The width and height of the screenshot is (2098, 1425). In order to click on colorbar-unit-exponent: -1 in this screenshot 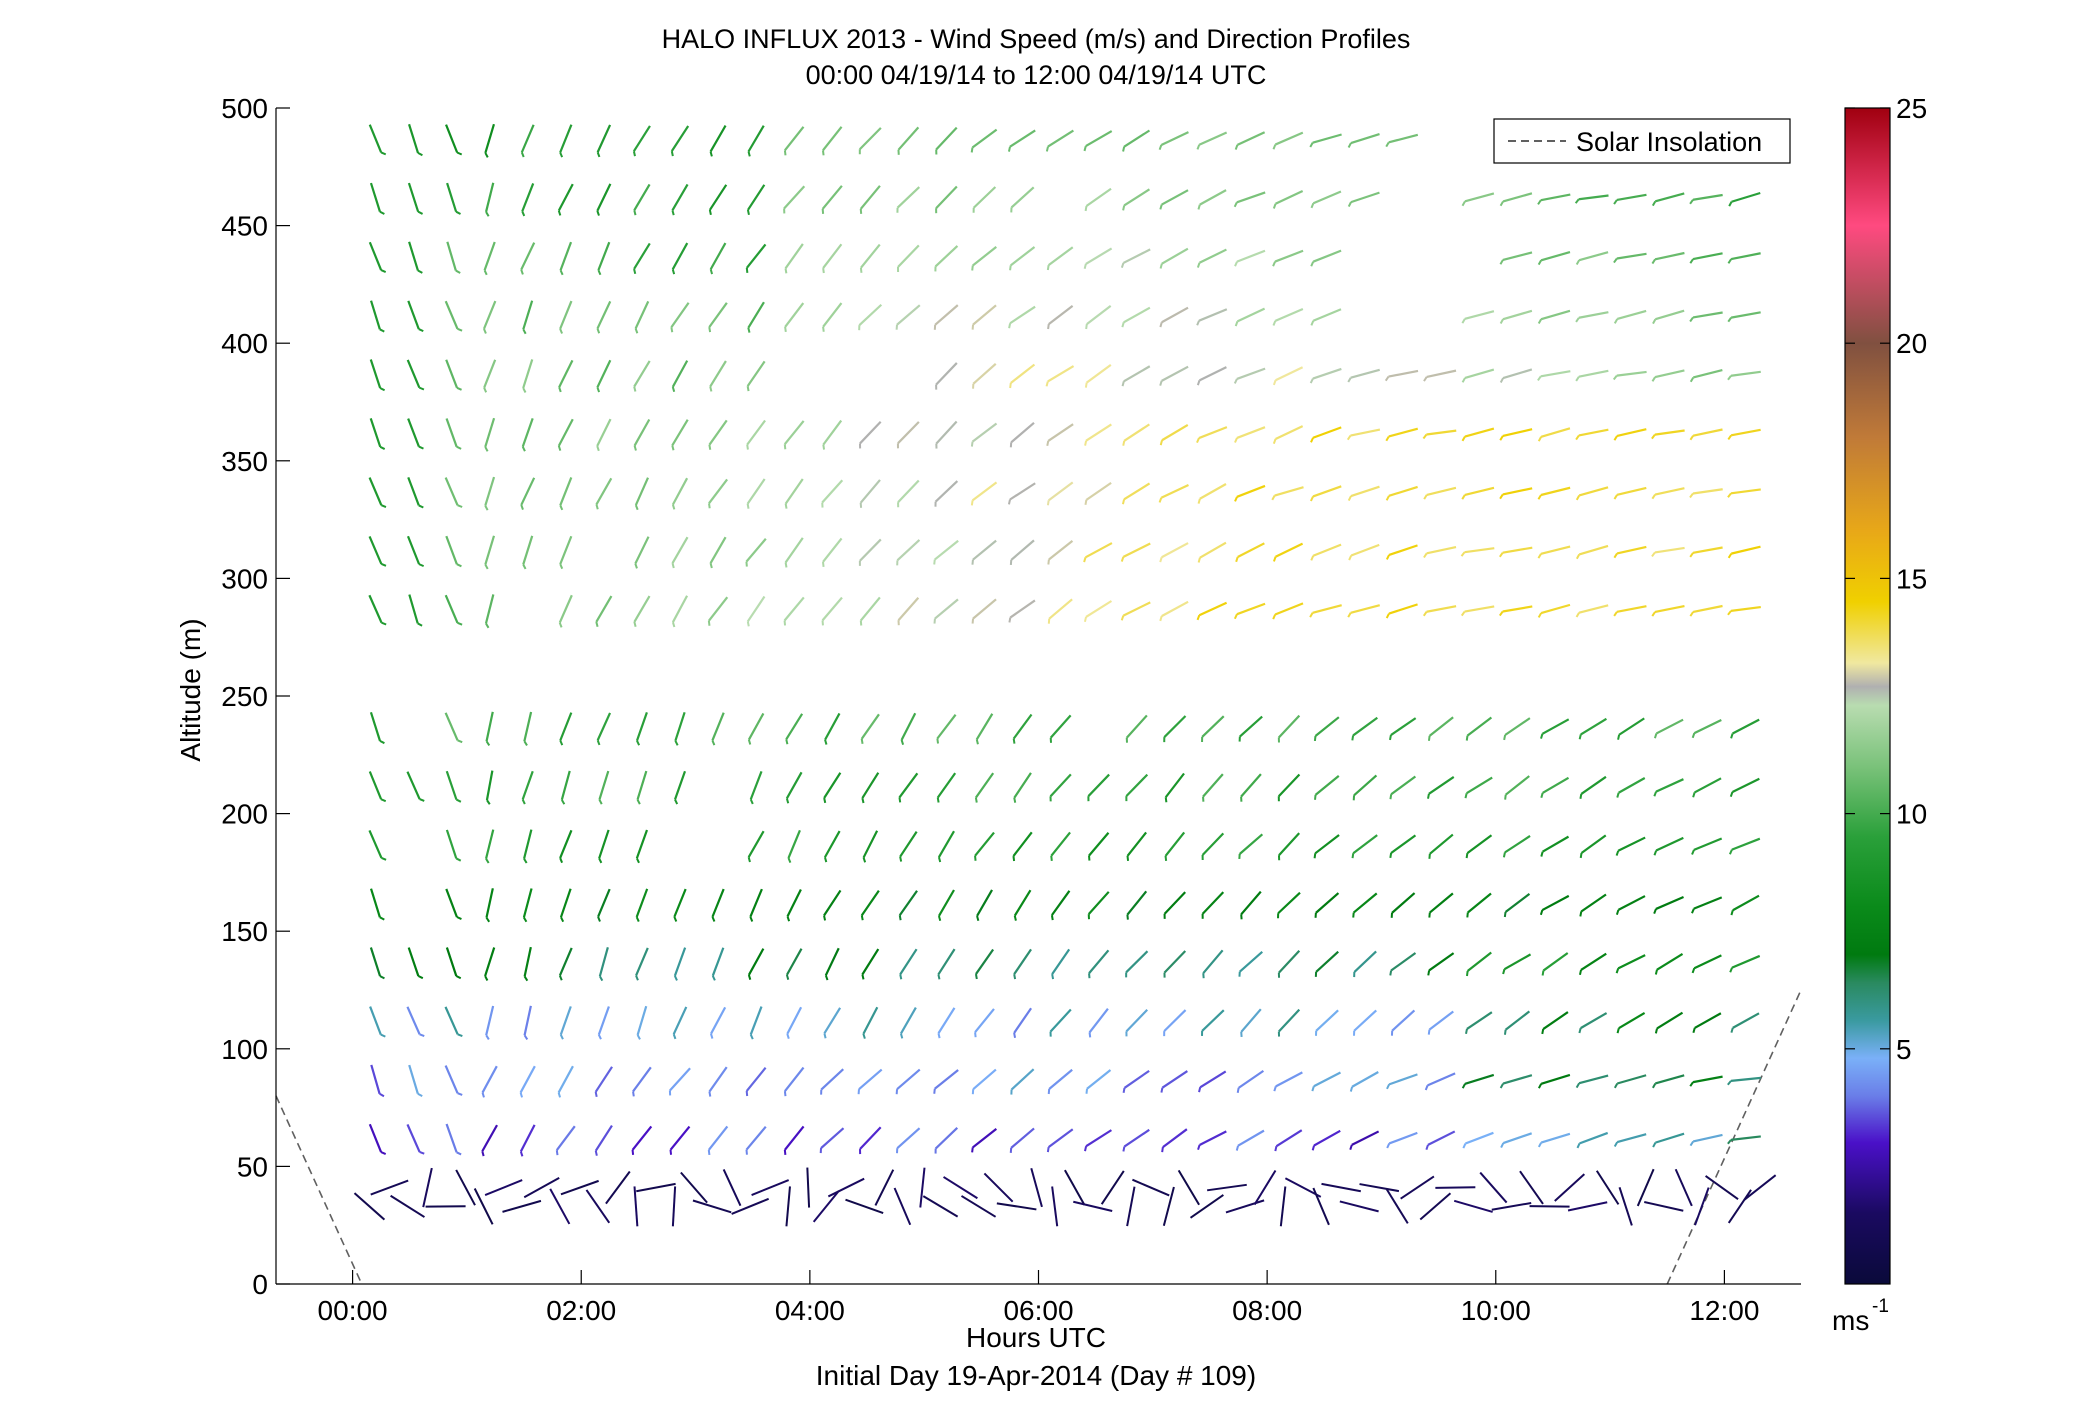, I will do `click(1880, 1306)`.